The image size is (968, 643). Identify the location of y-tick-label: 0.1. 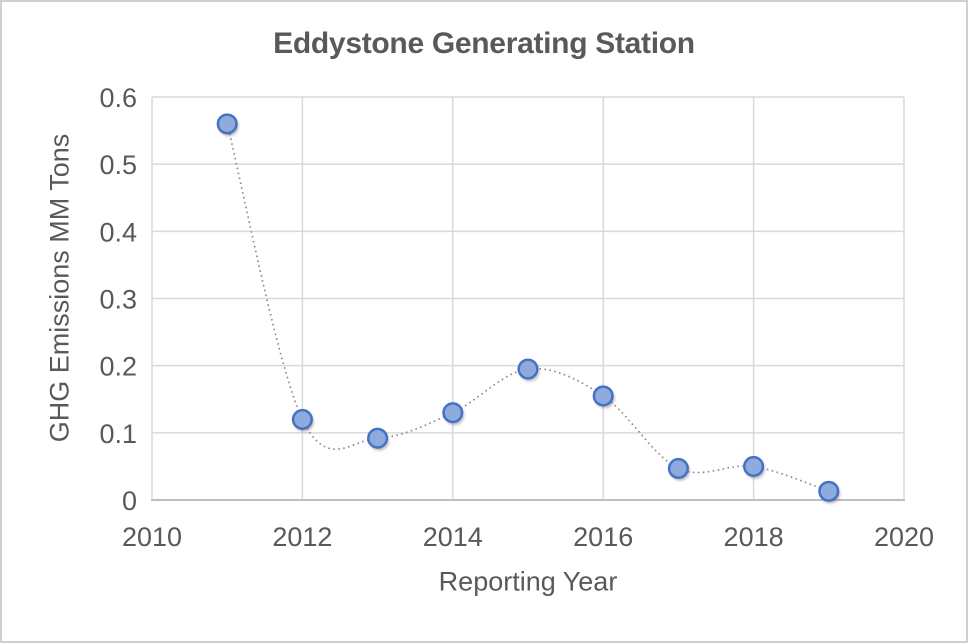
(118, 434).